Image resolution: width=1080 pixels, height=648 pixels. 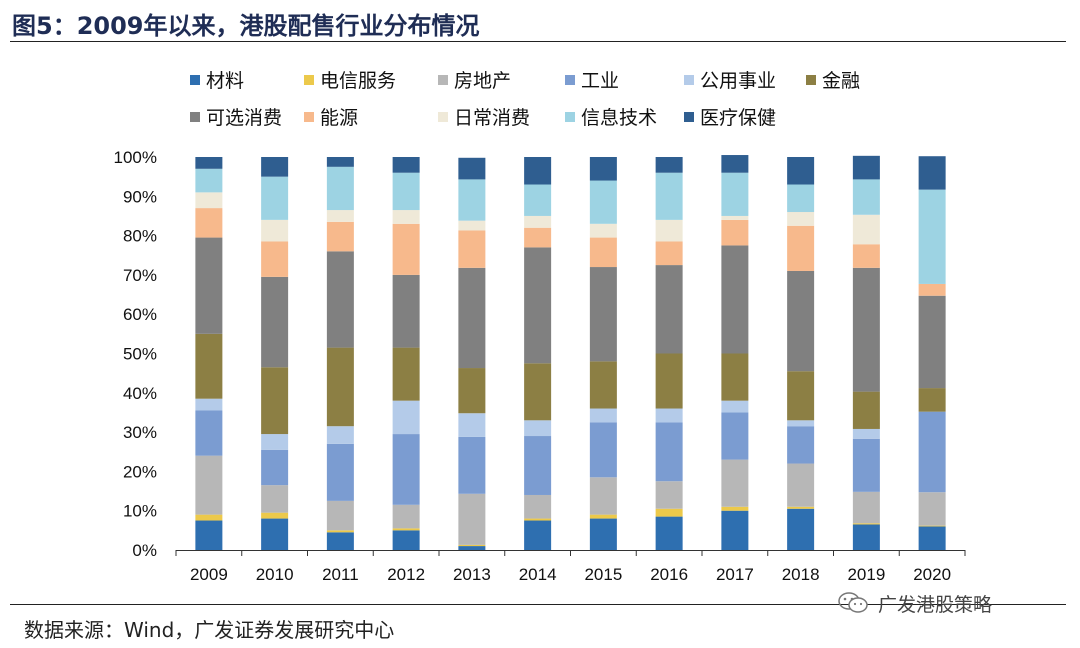 I want to click on legend-label: 信息技术, so click(x=619, y=118).